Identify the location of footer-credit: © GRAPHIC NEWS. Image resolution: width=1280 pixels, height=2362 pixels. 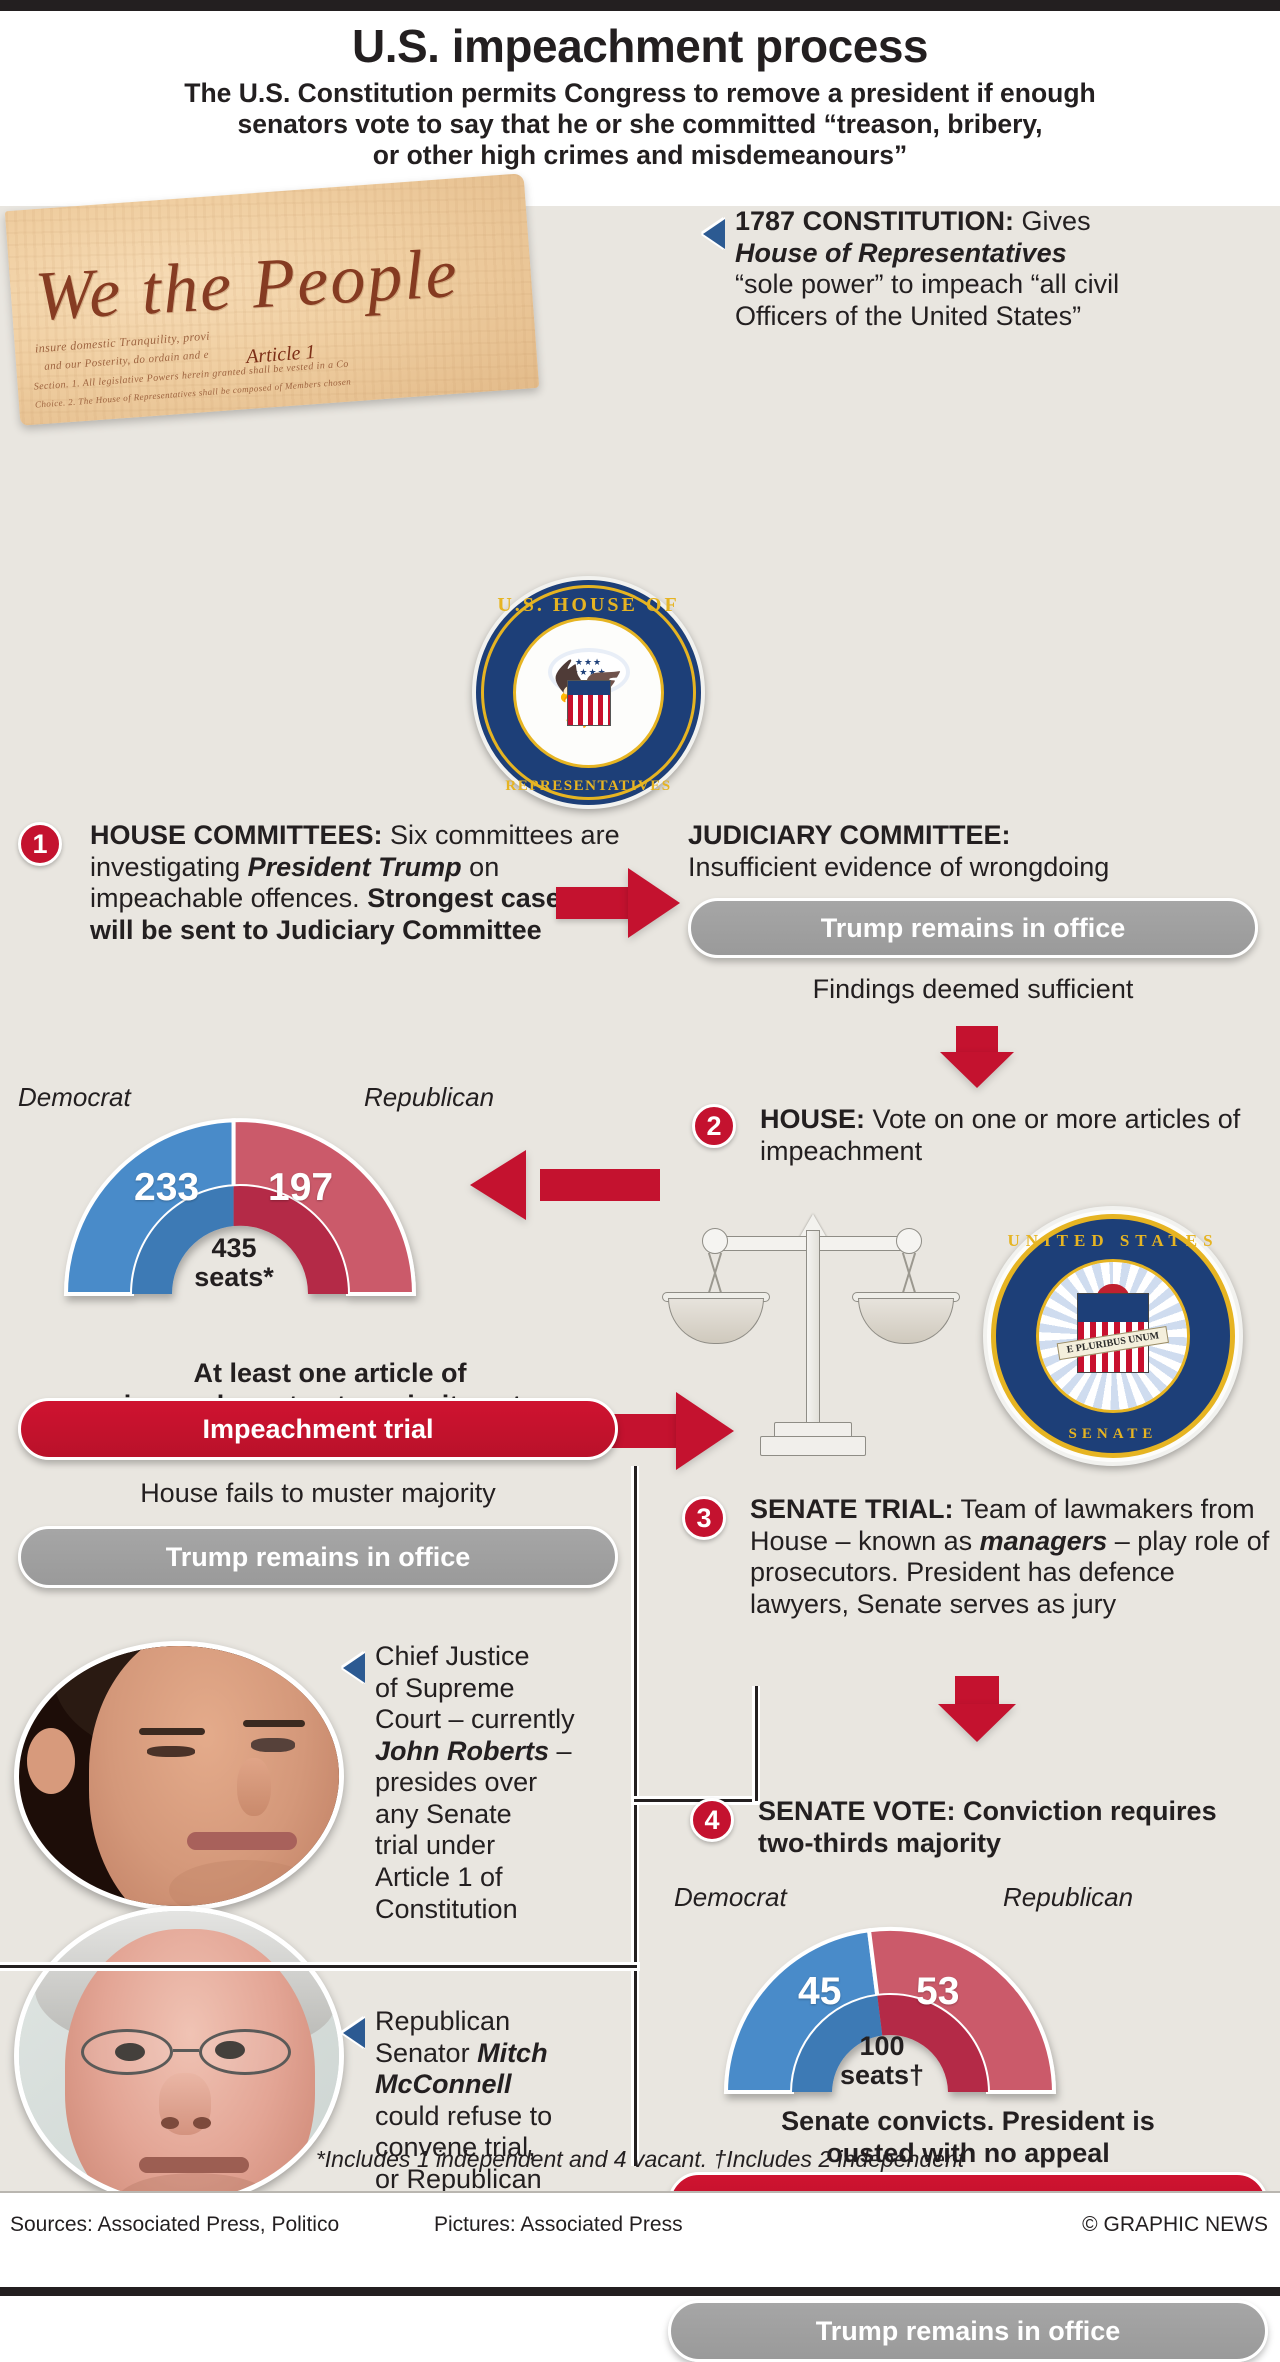
(1175, 2224).